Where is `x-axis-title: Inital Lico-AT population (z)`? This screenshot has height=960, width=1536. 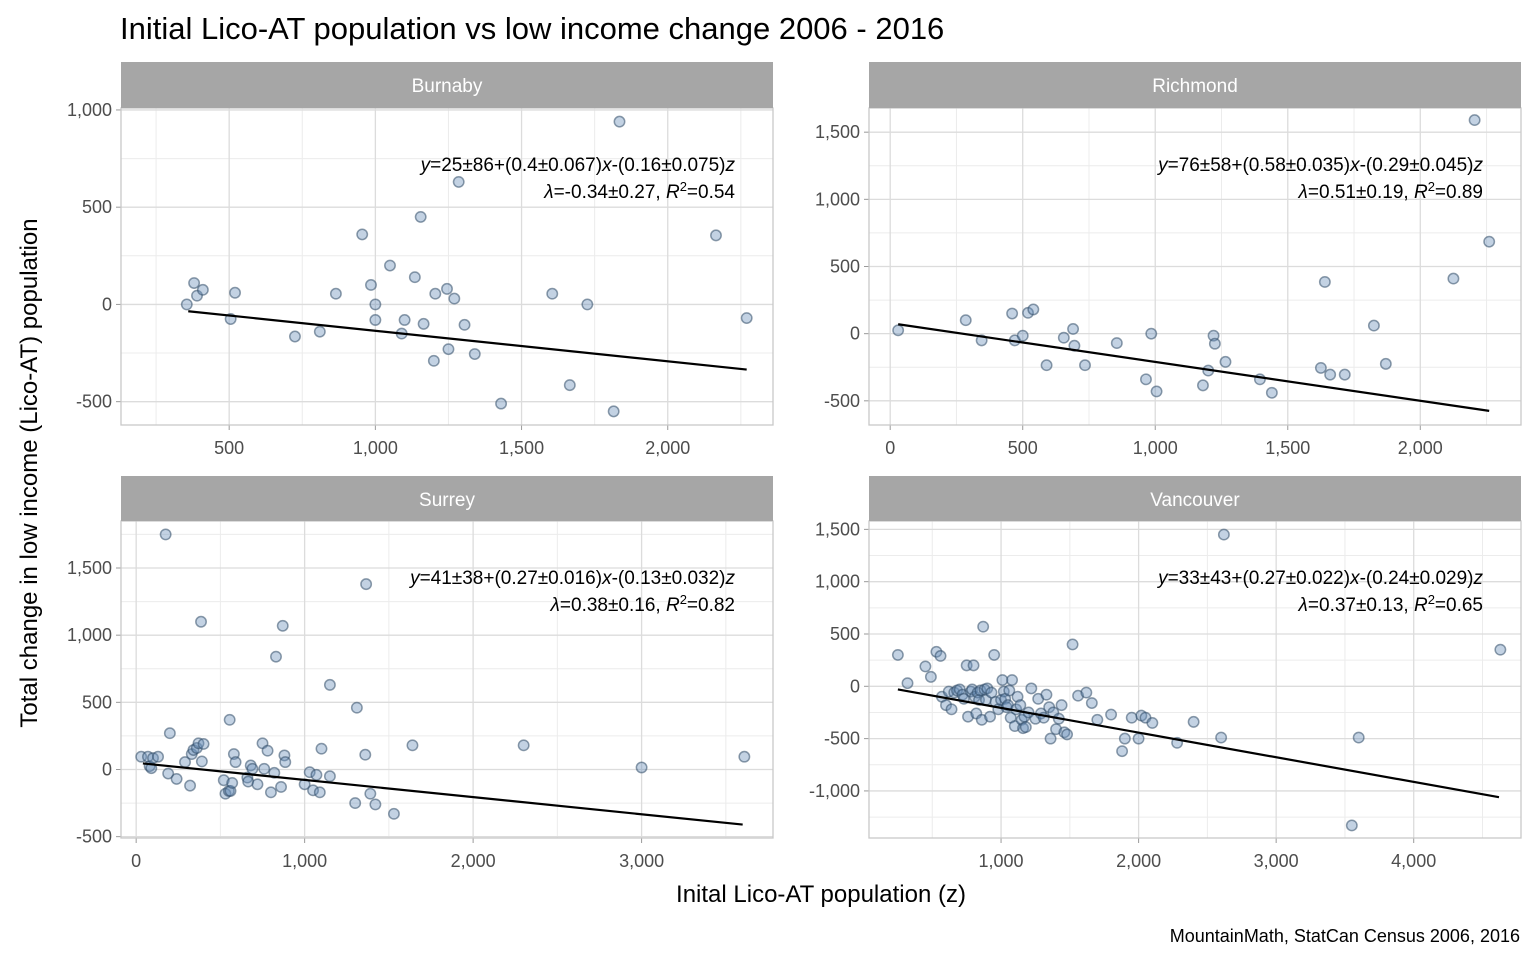
x-axis-title: Inital Lico-AT population (z) is located at coordinates (821, 894).